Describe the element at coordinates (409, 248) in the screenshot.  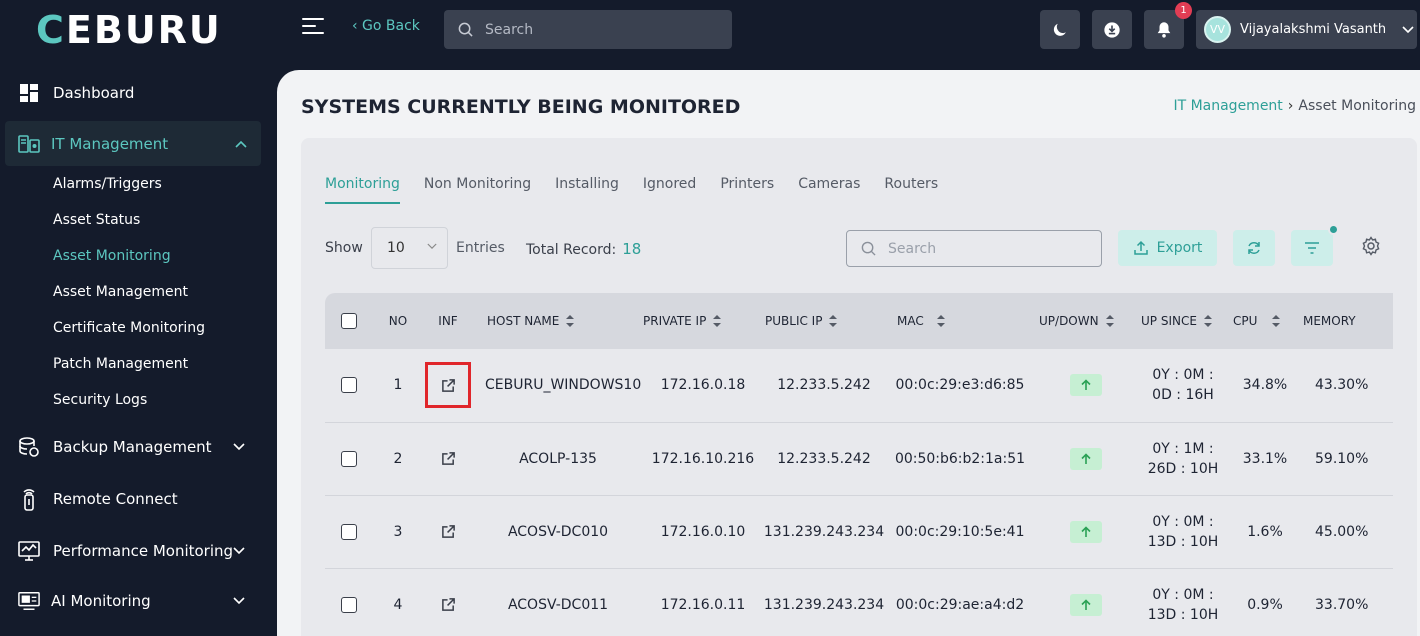
I see `page-size-select: 10` at that location.